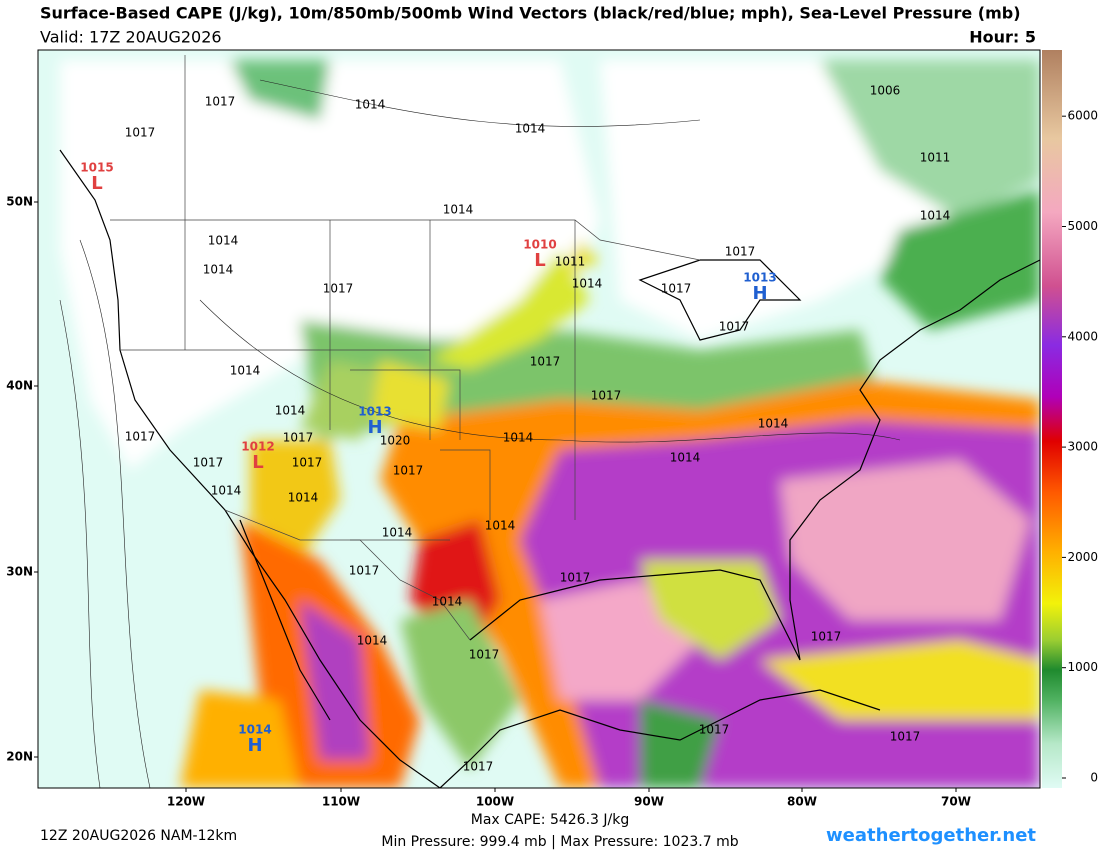 The image size is (1100, 850). I want to click on colorbar-tick-label: 3000, so click(1082, 447).